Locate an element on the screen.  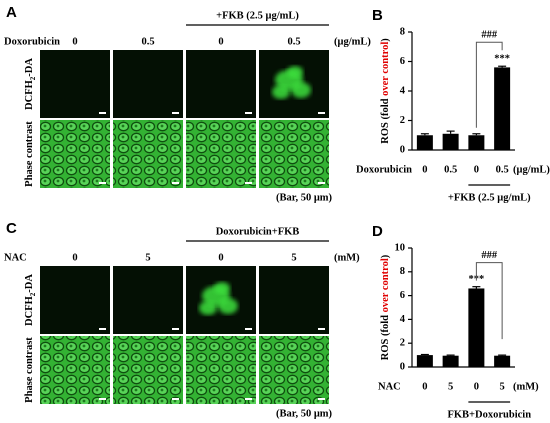
comparison-label: ### is located at coordinates (489, 255).